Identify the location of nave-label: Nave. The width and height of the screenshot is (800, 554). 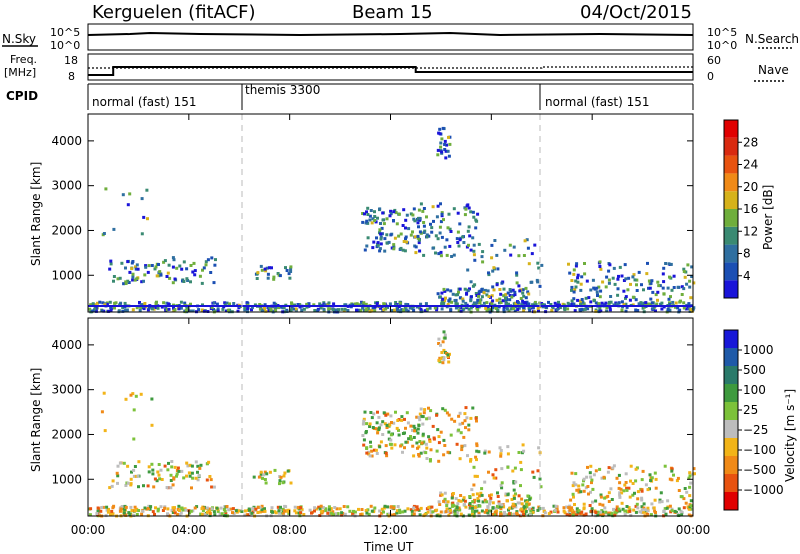
(773, 70).